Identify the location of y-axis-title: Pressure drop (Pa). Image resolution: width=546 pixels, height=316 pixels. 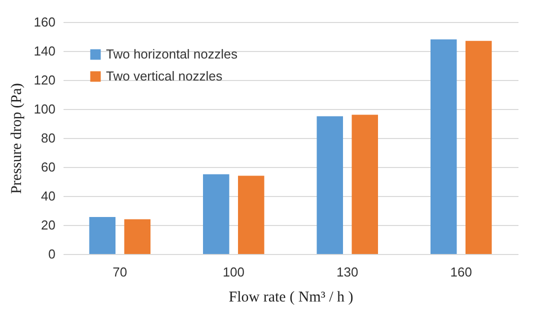
(16, 138).